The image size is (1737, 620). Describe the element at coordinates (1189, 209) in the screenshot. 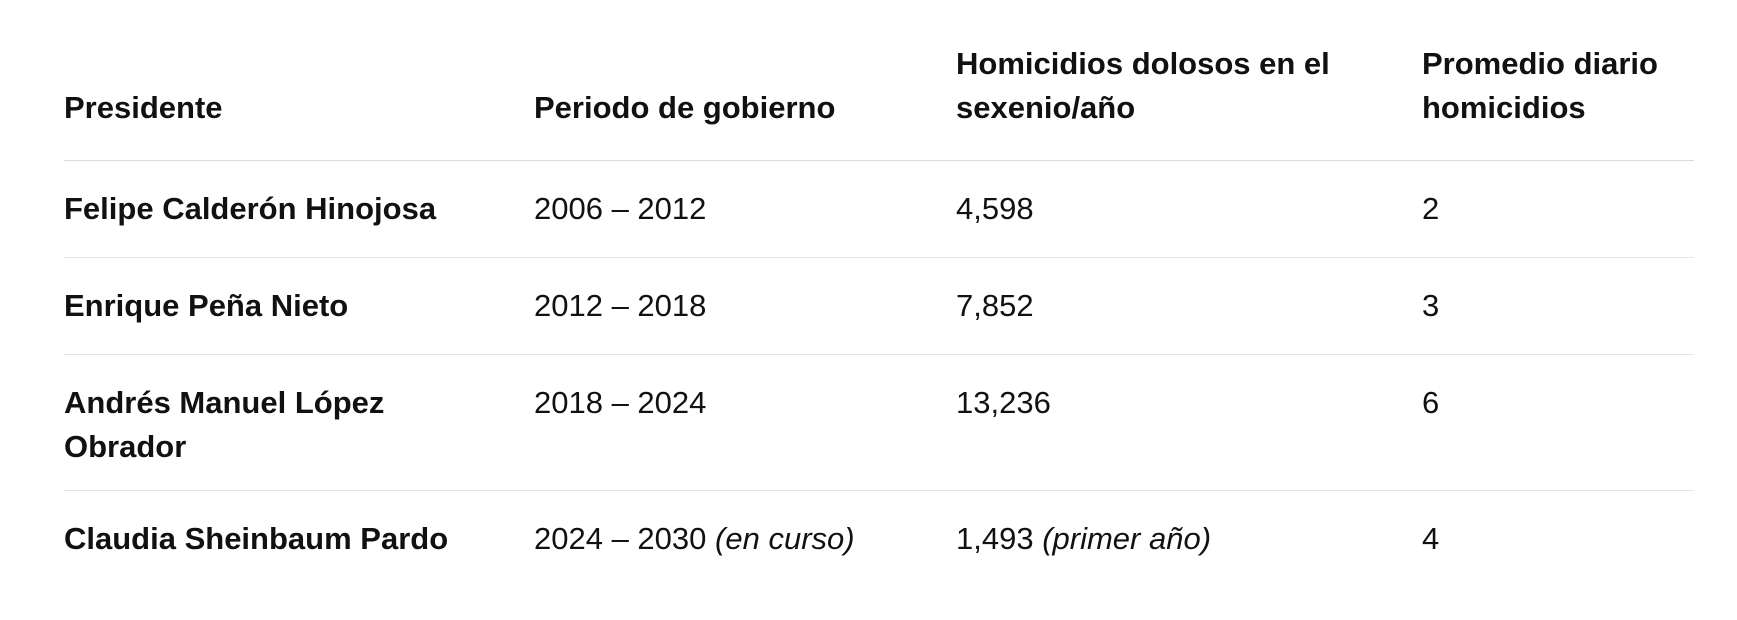

I see `cell-homicidios: 4,598` at that location.